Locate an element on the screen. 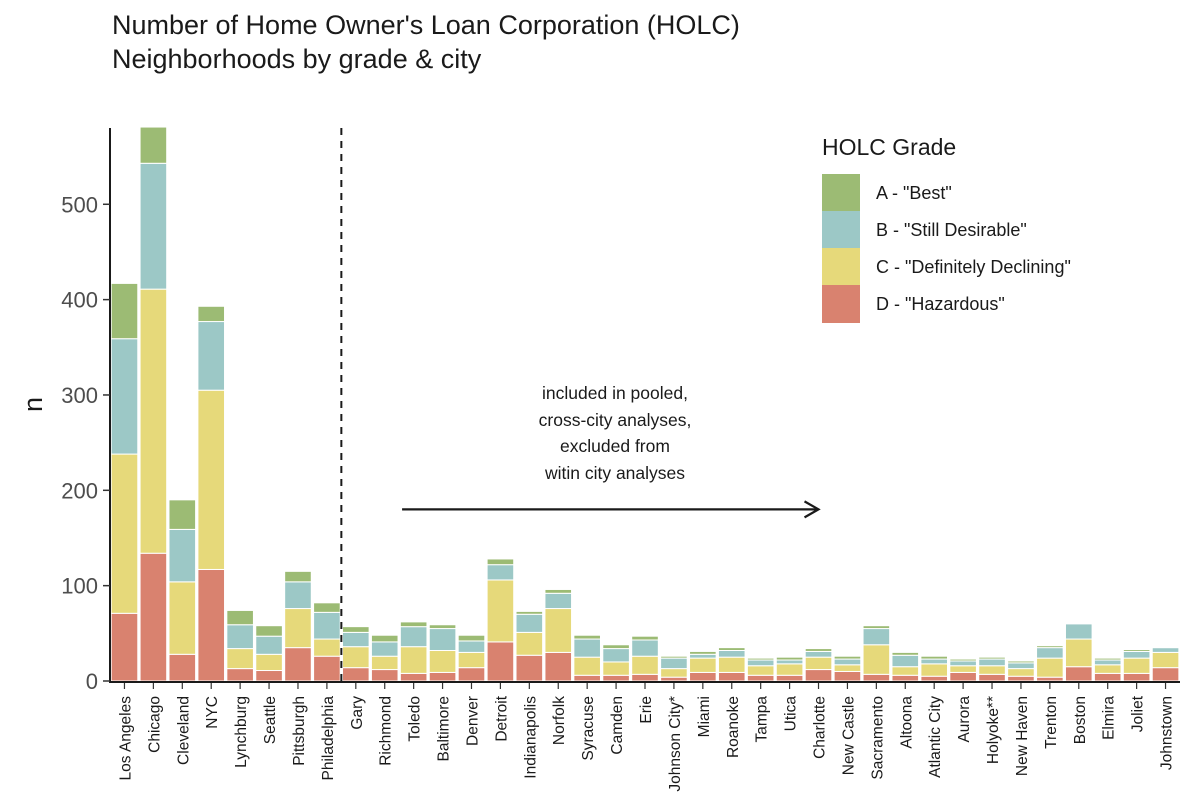 This screenshot has width=1200, height=812. bar-segment-baltimore-s1 is located at coordinates (442, 661).